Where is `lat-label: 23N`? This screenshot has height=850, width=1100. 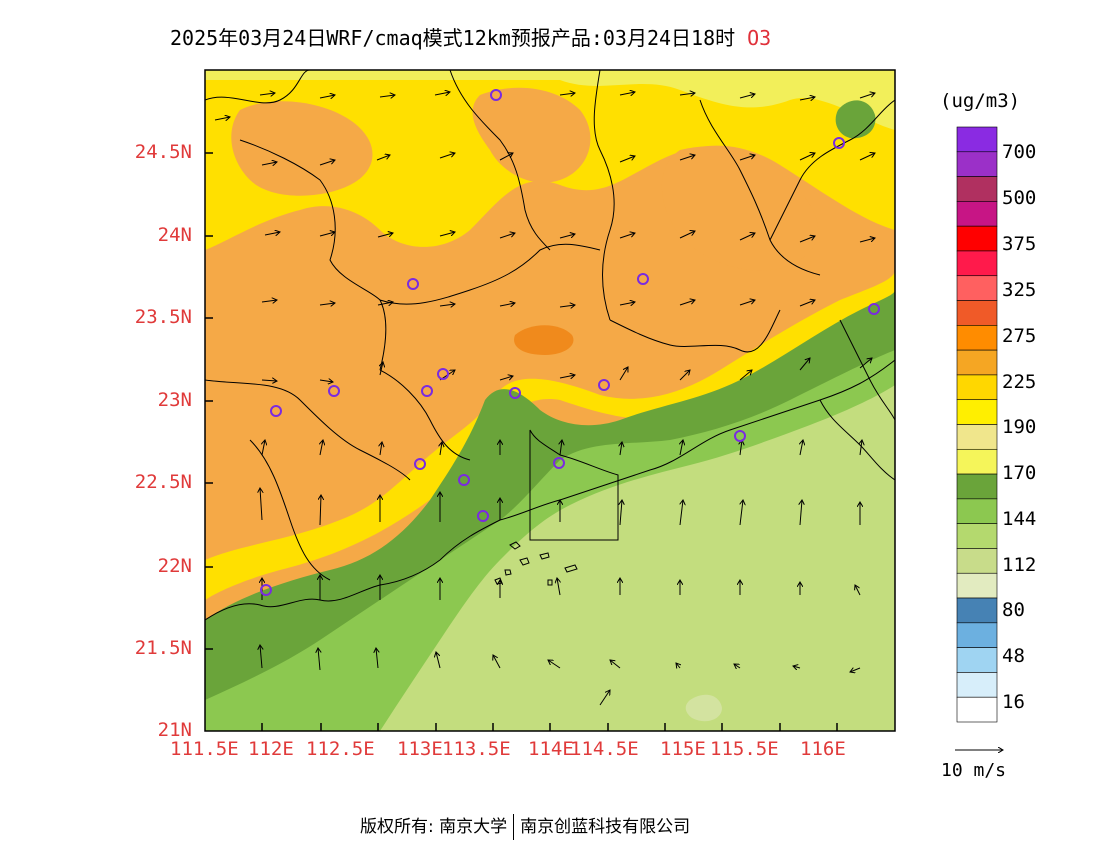
lat-label: 23N is located at coordinates (174, 400).